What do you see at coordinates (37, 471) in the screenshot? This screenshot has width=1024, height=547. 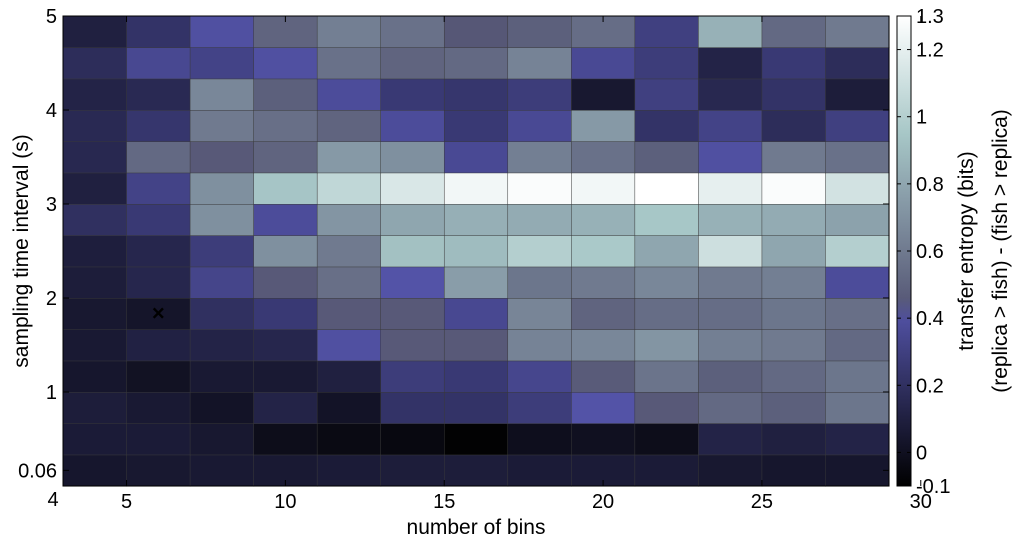 I see `y-tick-label: 0.06` at bounding box center [37, 471].